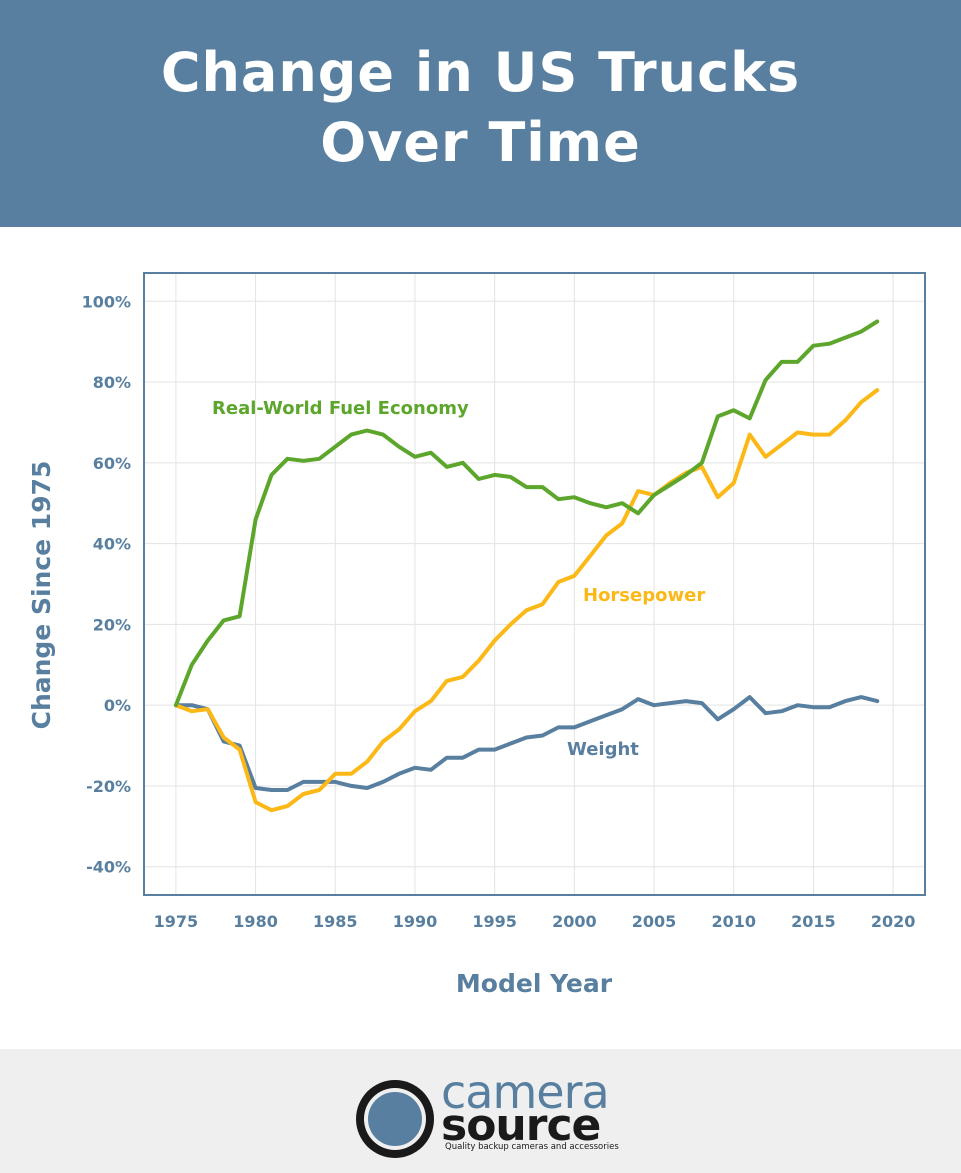 Image resolution: width=961 pixels, height=1173 pixels. Describe the element at coordinates (112, 624) in the screenshot. I see `y-tick-label: 20%` at that location.